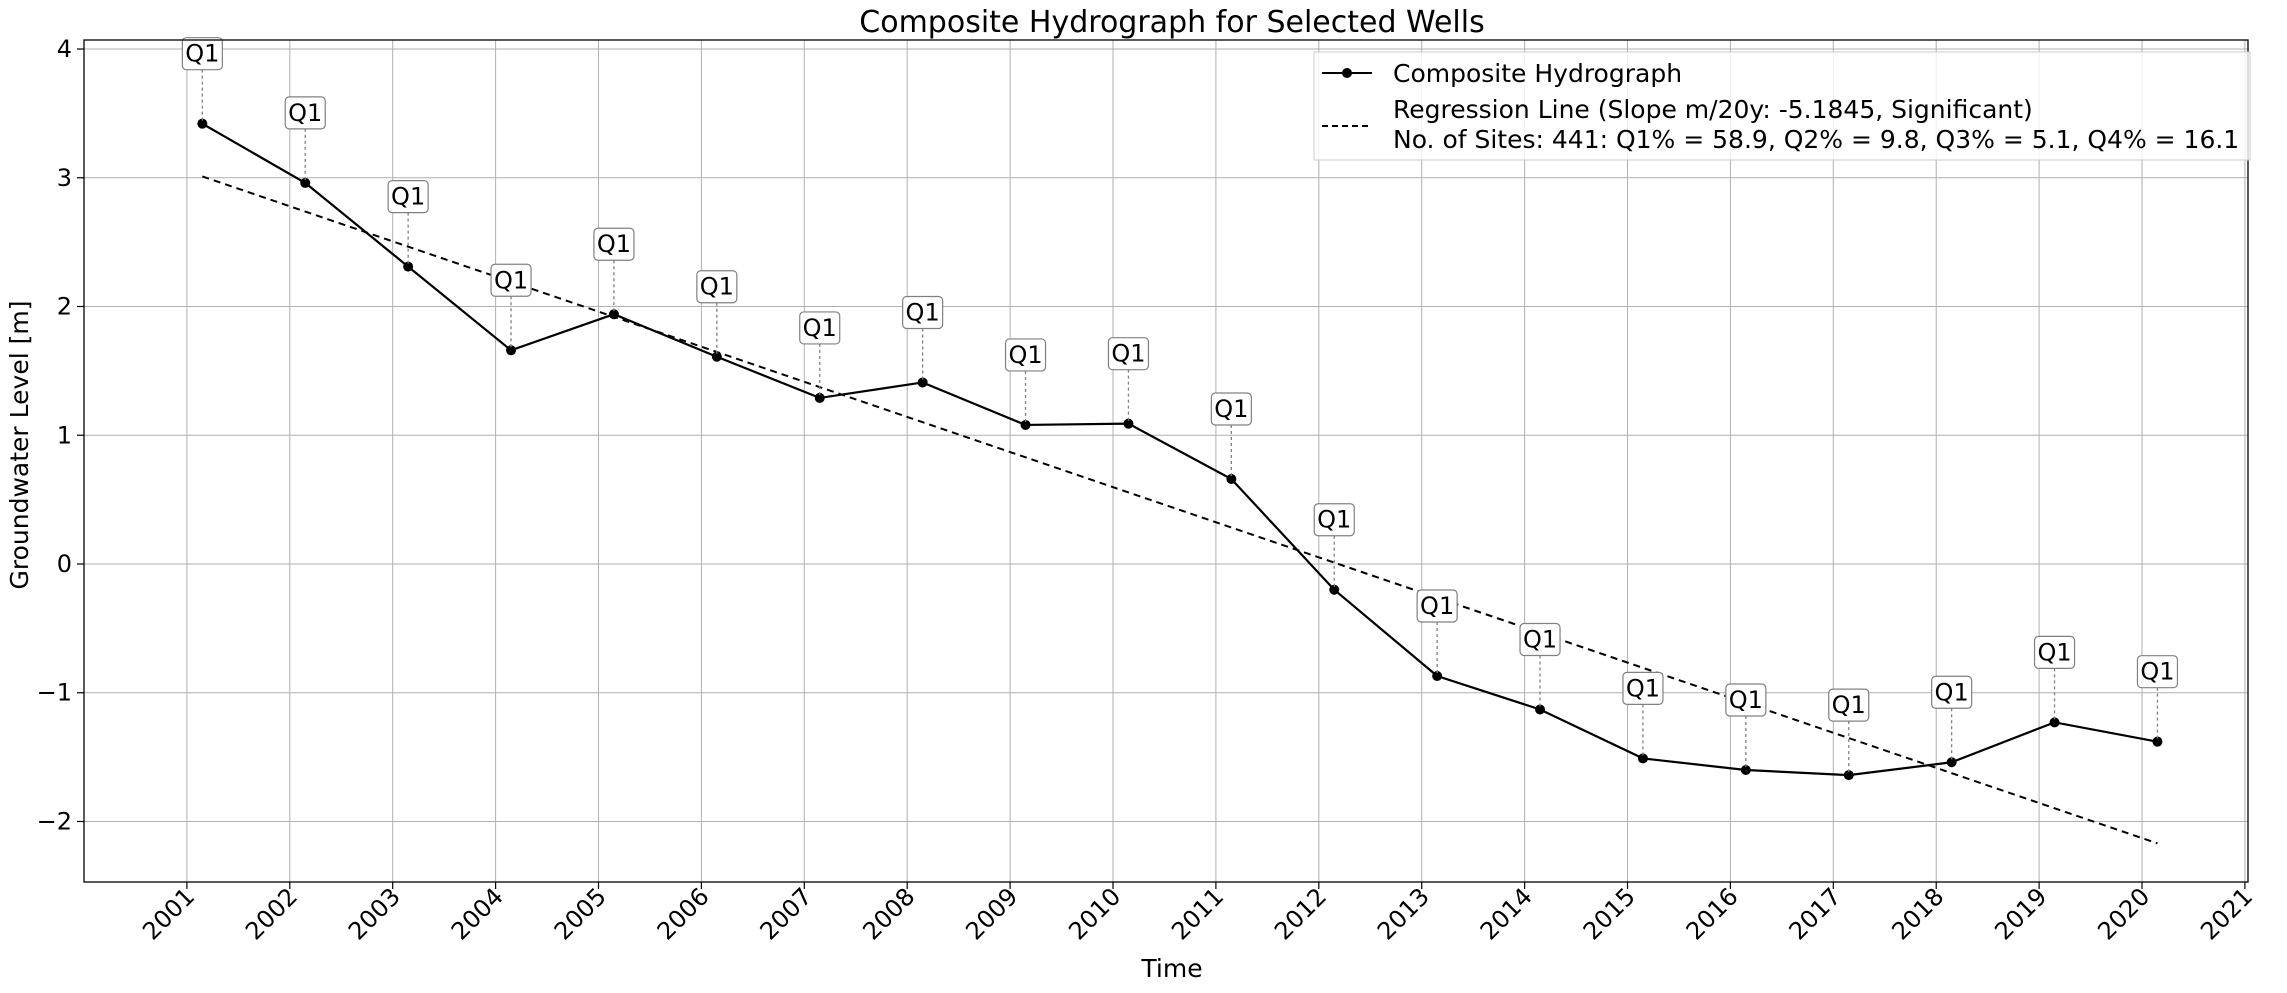  Describe the element at coordinates (64, 178) in the screenshot. I see `y-tick-label: 3` at that location.